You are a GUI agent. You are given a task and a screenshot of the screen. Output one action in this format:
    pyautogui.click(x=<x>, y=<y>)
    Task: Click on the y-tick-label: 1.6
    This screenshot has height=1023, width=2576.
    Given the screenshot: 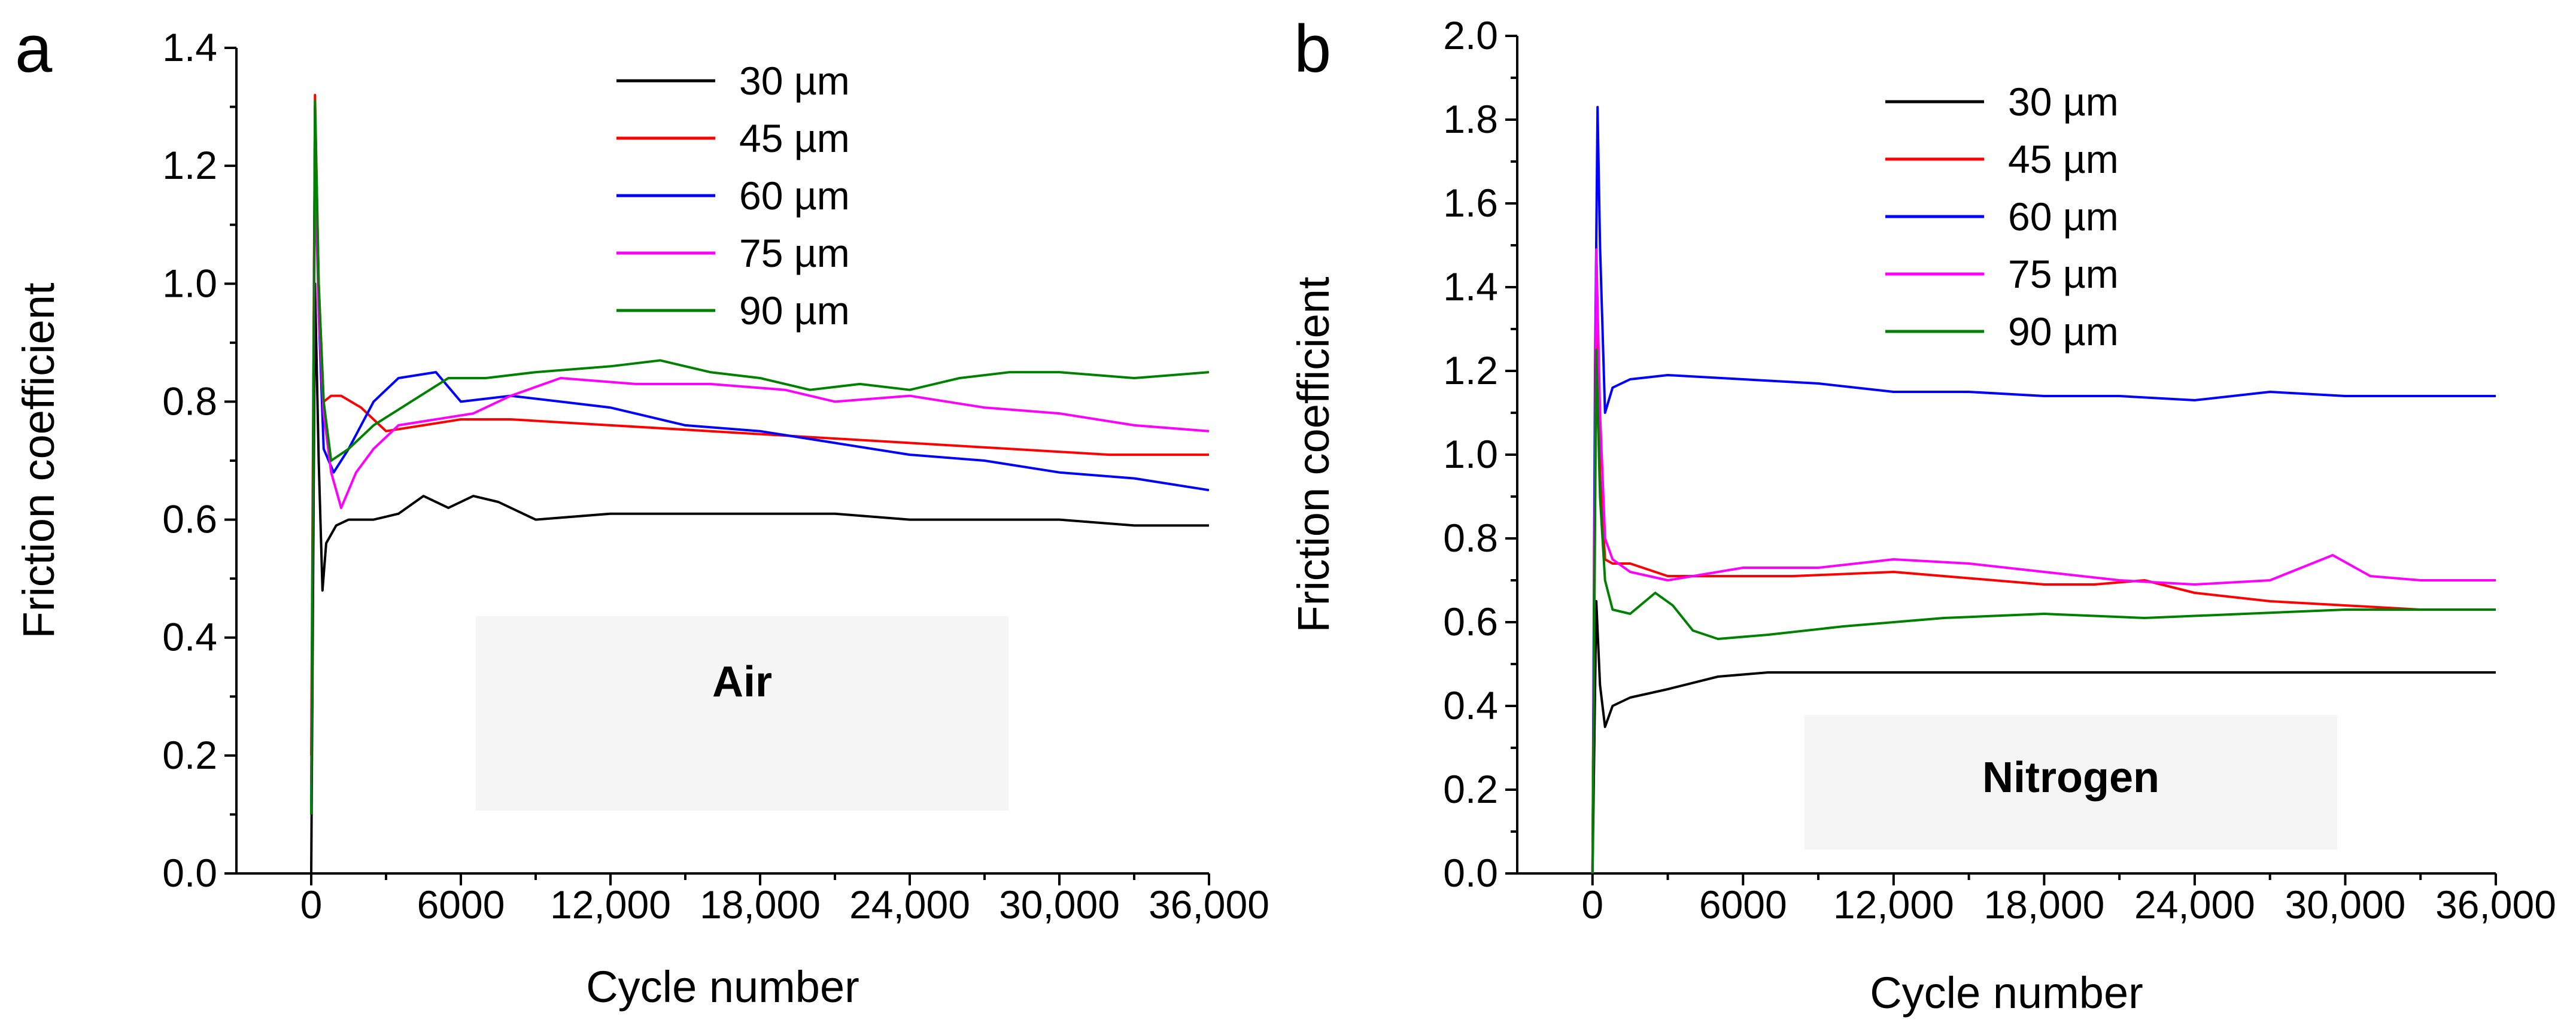 What is the action you would take?
    pyautogui.click(x=1470, y=203)
    